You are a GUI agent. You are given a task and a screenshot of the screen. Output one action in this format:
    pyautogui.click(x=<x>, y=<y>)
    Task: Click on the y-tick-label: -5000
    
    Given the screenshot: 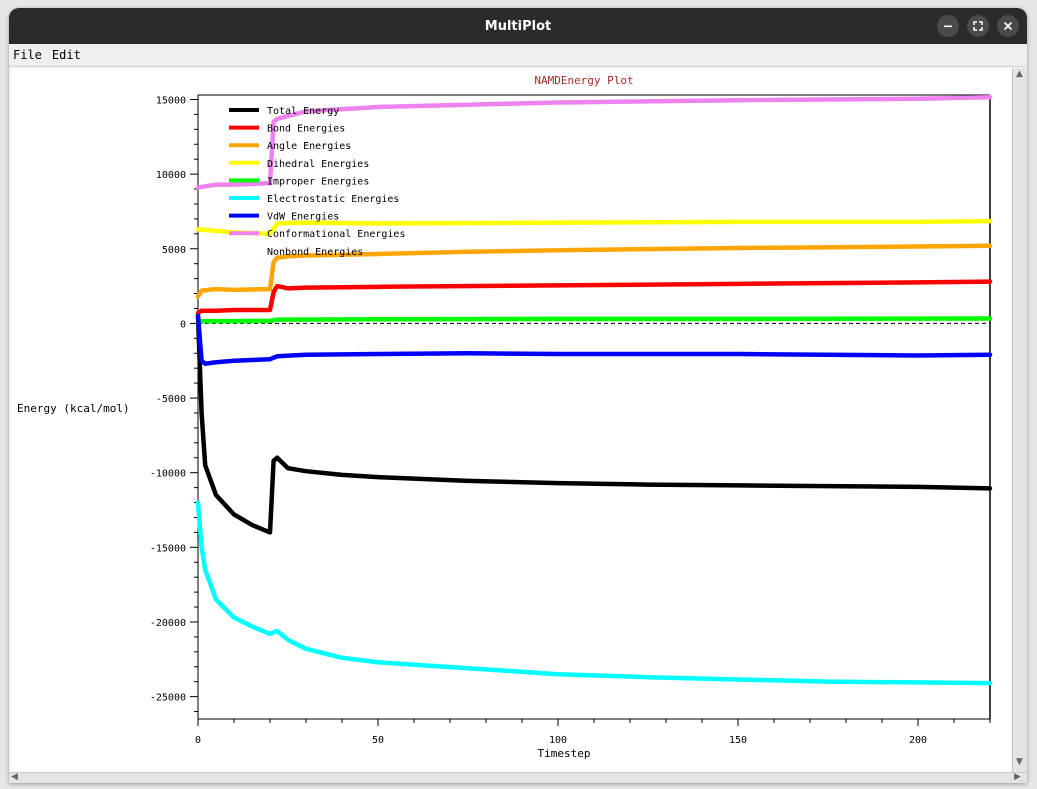 What is the action you would take?
    pyautogui.click(x=171, y=399)
    